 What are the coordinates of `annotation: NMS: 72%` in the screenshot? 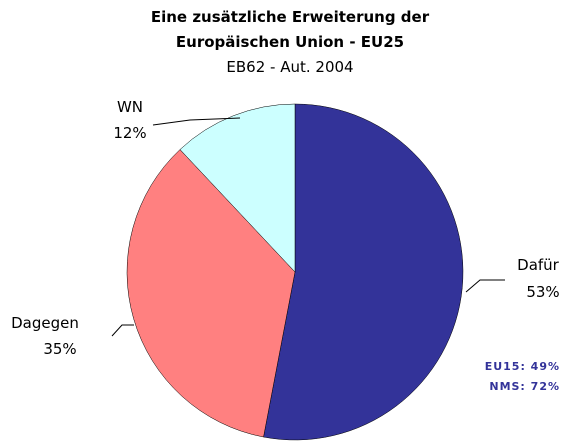 It's located at (524, 386).